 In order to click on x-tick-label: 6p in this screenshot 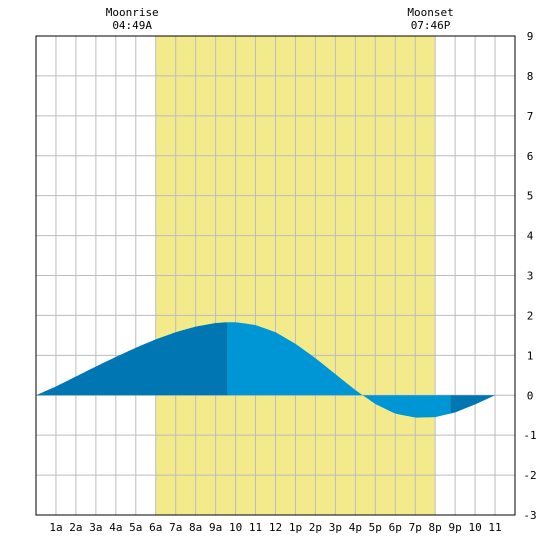, I will do `click(395, 527)`.